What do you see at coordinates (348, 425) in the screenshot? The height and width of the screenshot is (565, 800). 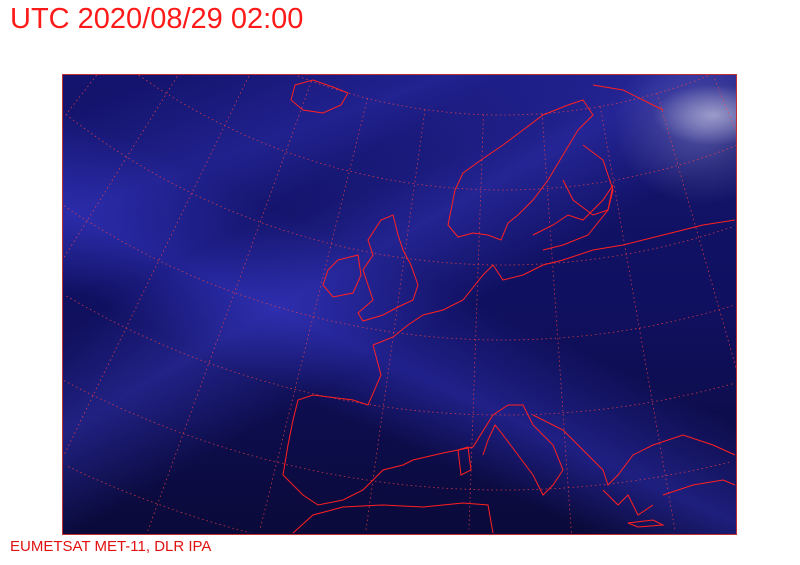 I see `coastline-iberia` at bounding box center [348, 425].